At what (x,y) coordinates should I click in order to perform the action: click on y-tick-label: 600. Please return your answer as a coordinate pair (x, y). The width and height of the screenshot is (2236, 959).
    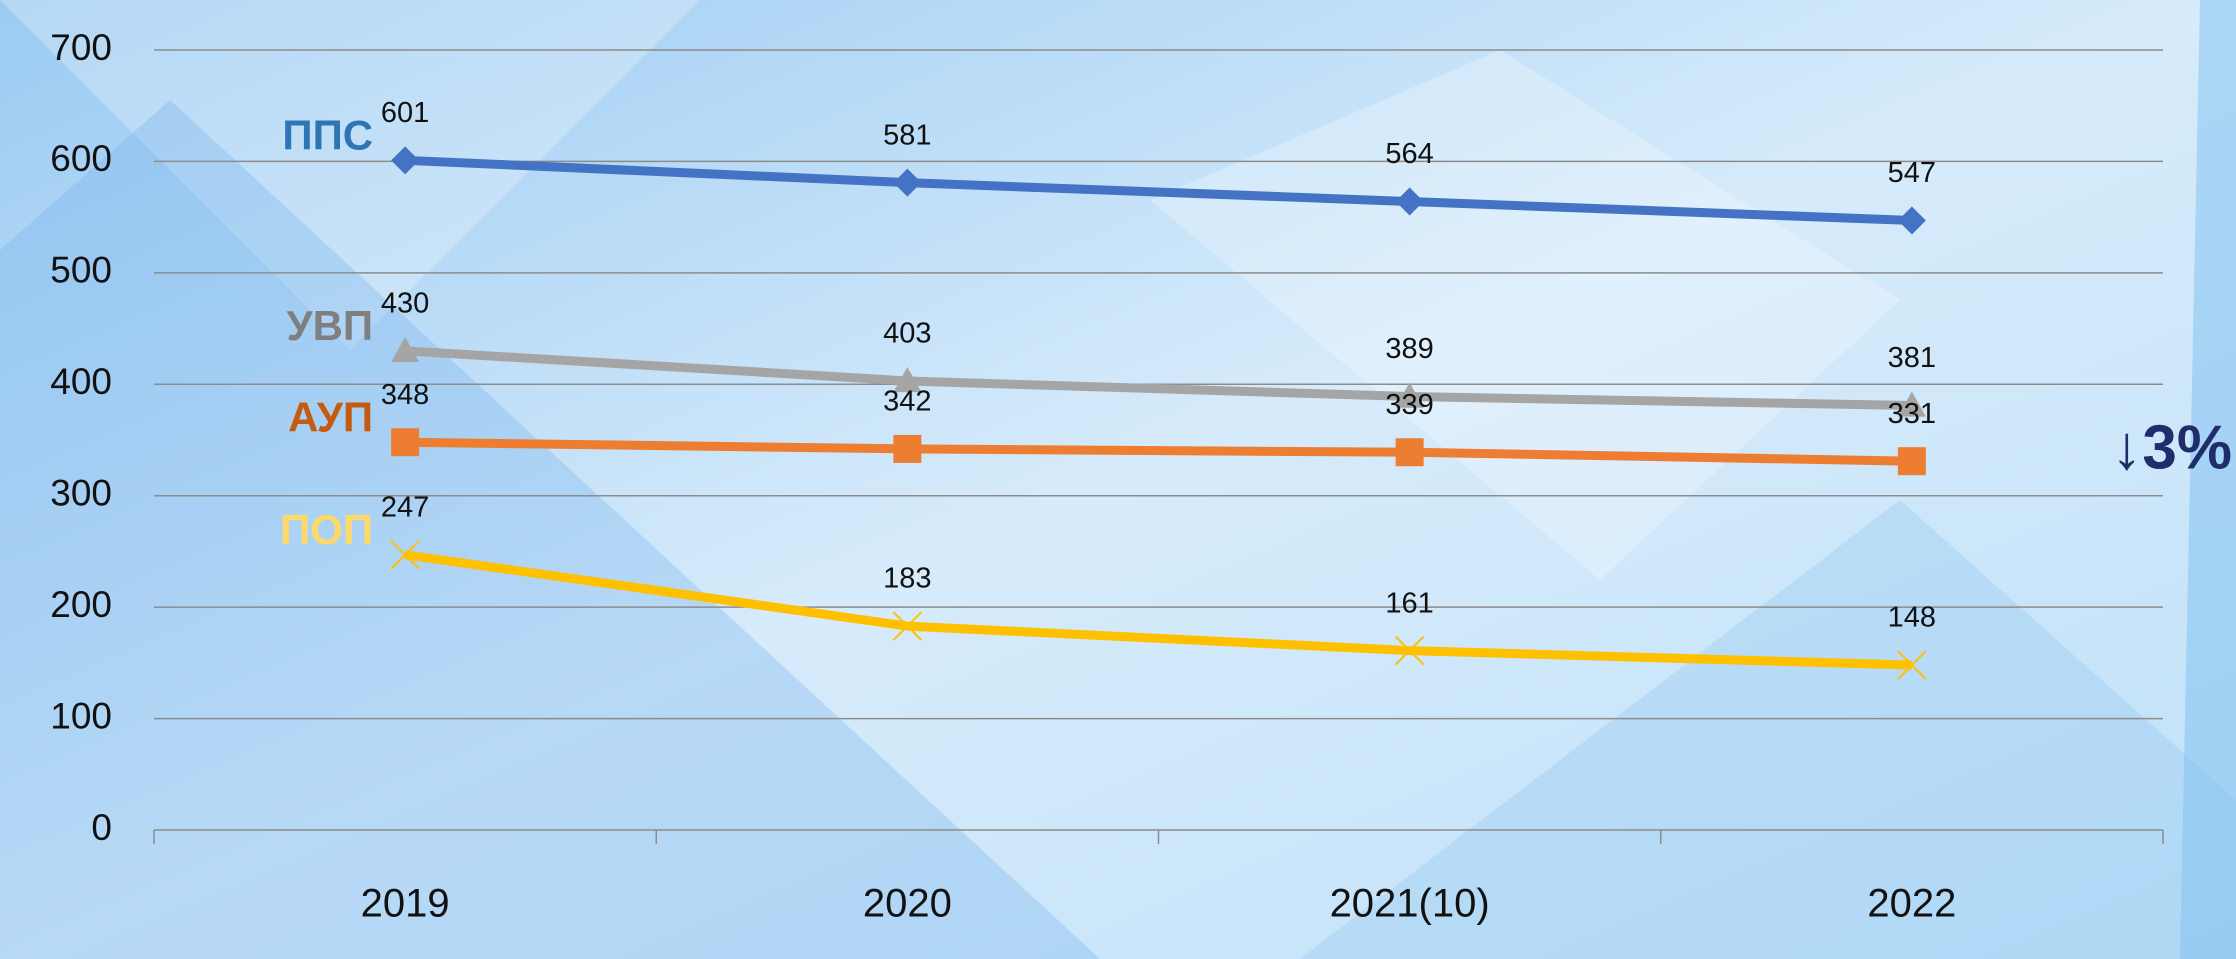
    Looking at the image, I should click on (81, 158).